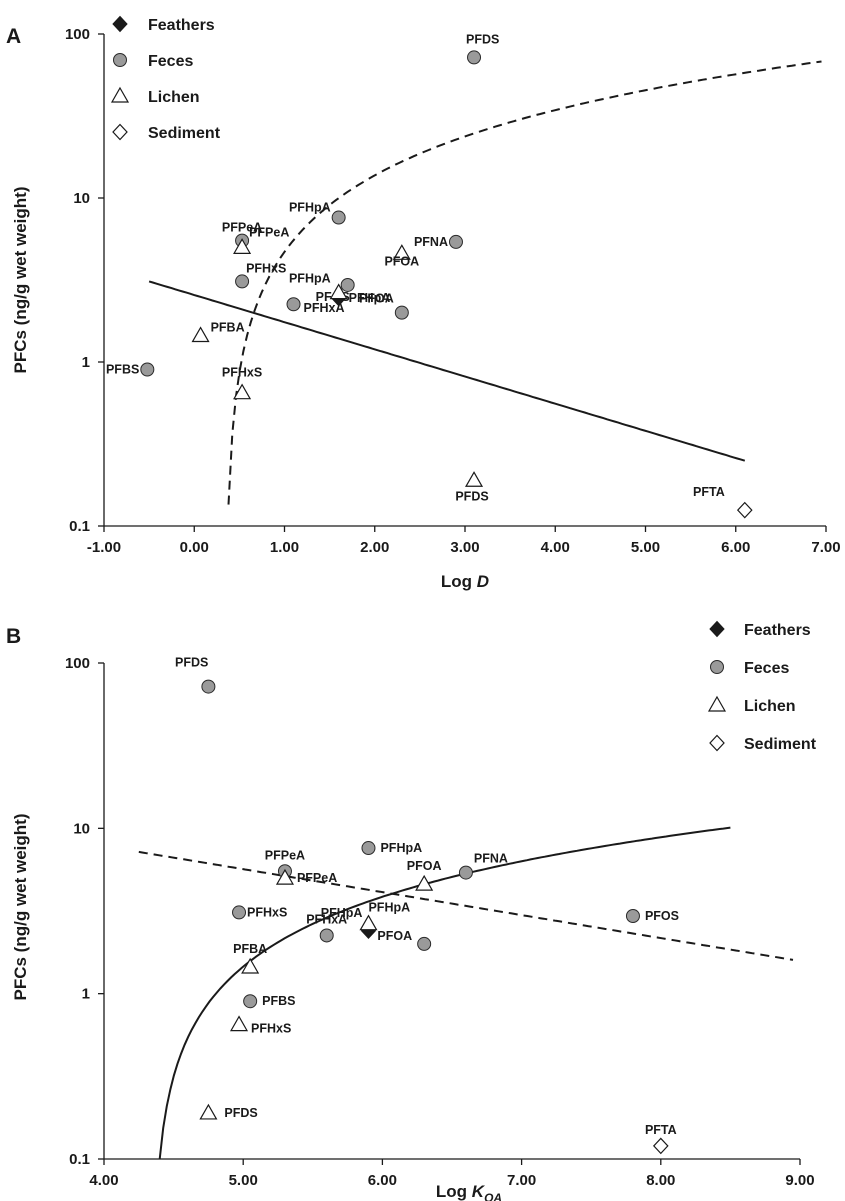 The height and width of the screenshot is (1201, 845). What do you see at coordinates (194, 547) in the screenshot?
I see `x-tick-label: 0.00` at bounding box center [194, 547].